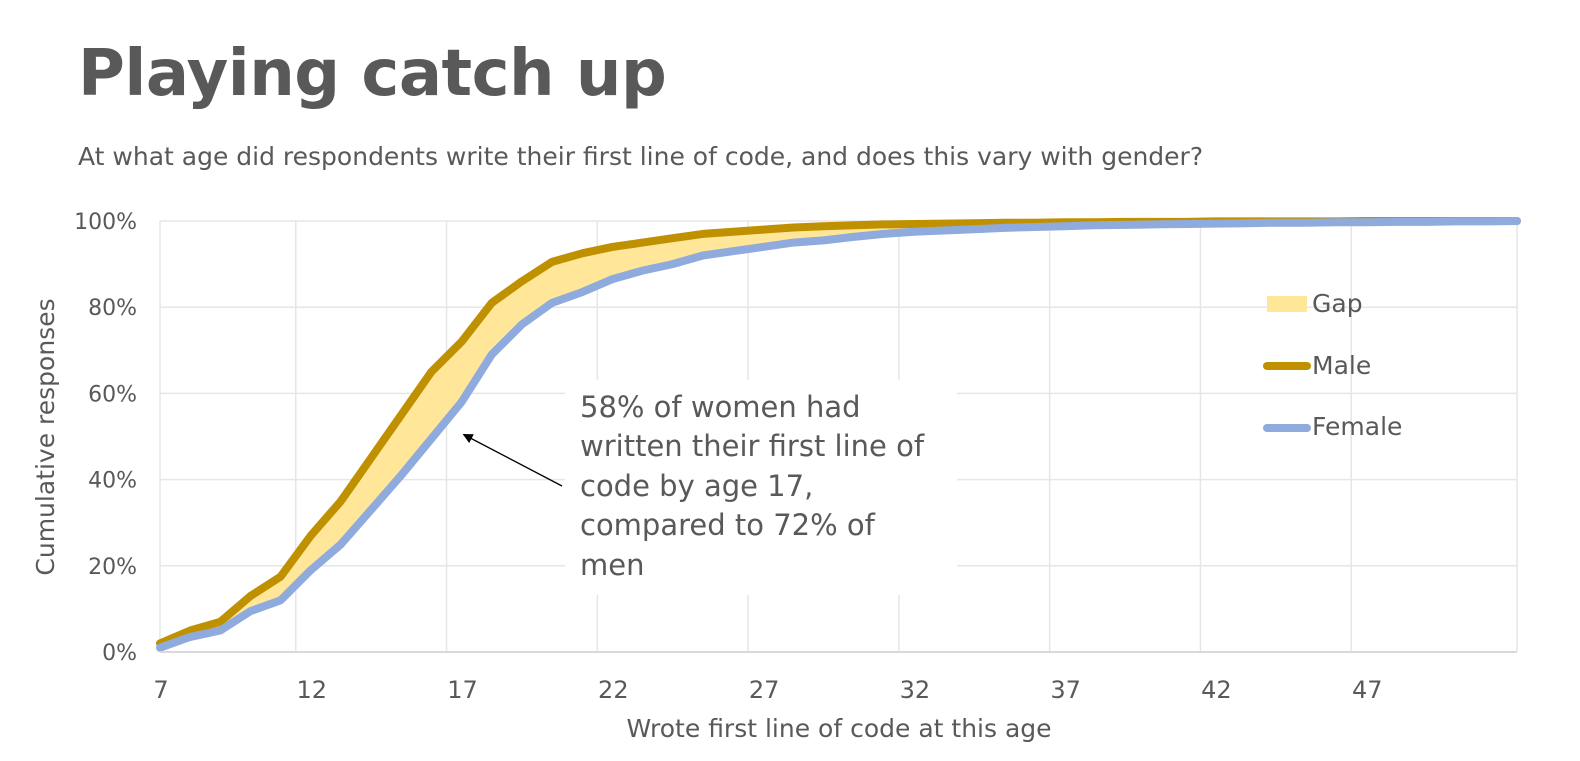 The width and height of the screenshot is (1580, 761). What do you see at coordinates (1065, 690) in the screenshot?
I see `x-tick-label: 37` at bounding box center [1065, 690].